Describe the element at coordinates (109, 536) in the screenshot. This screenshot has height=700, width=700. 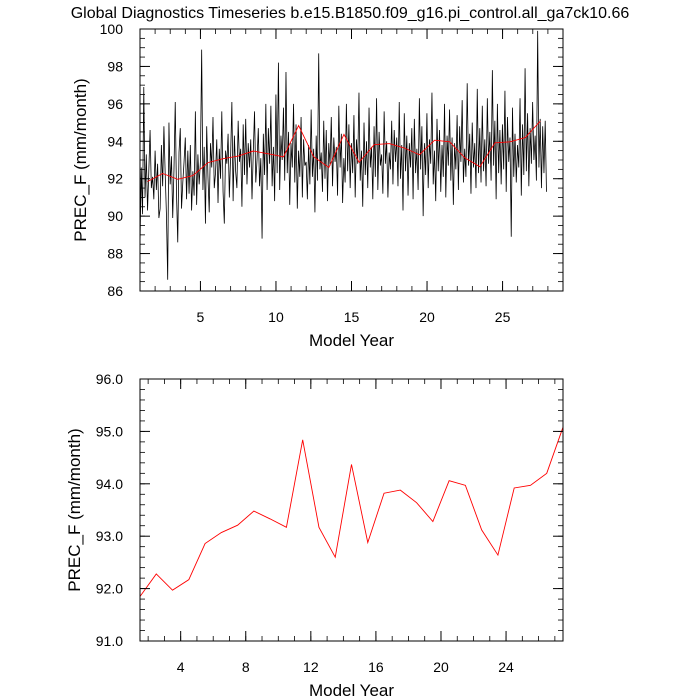
I see `chart2-y-tick-label: 93.0` at that location.